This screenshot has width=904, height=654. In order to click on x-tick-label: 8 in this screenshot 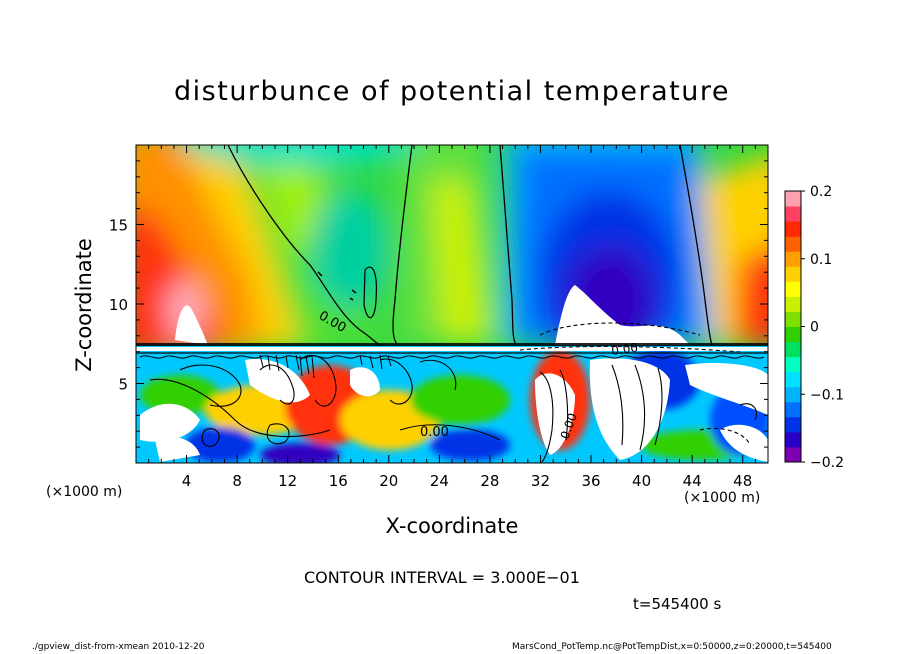, I will do `click(237, 481)`.